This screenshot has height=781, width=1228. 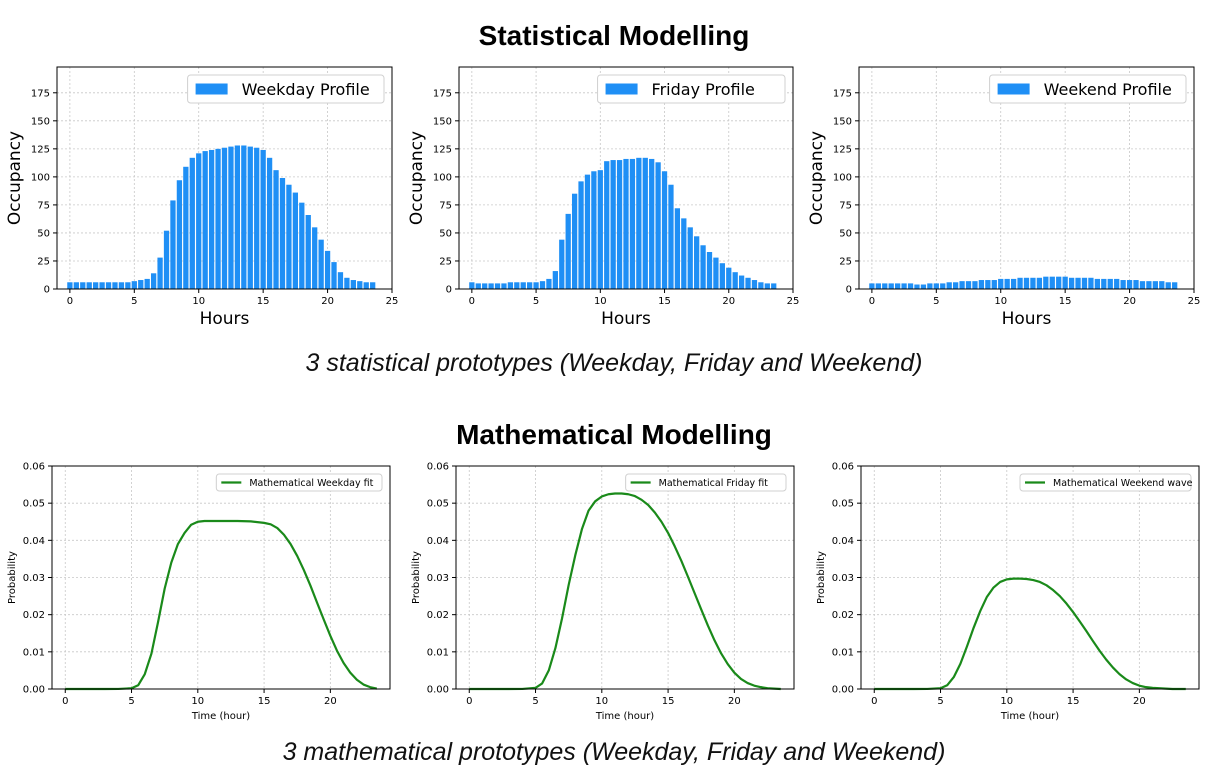 I want to click on x-axis-label: Hours, so click(x=225, y=319).